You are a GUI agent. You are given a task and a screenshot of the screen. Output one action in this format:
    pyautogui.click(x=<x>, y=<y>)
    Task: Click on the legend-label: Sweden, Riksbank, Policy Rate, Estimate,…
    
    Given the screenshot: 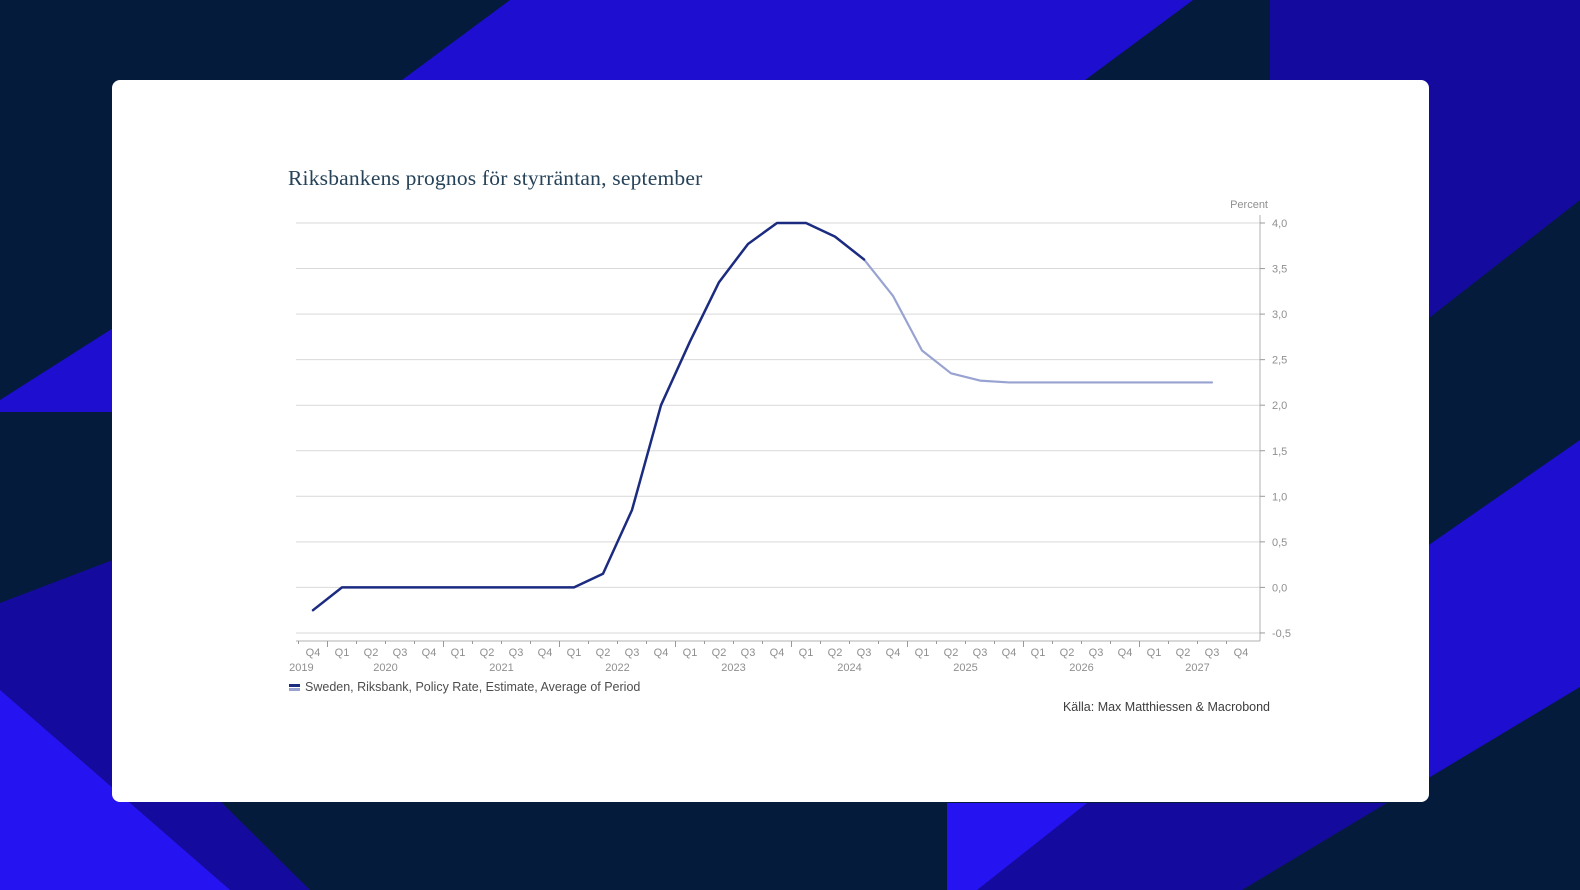 What is the action you would take?
    pyautogui.click(x=473, y=687)
    